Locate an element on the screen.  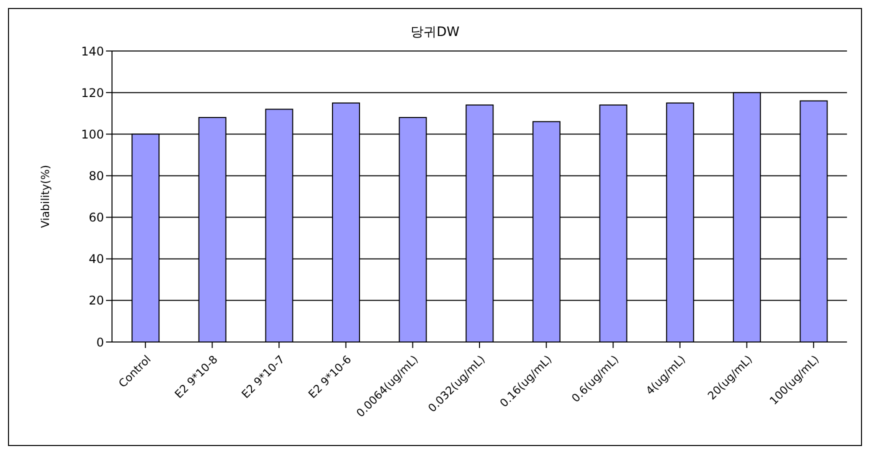
y-tick-label: 80 is located at coordinates (96, 175).